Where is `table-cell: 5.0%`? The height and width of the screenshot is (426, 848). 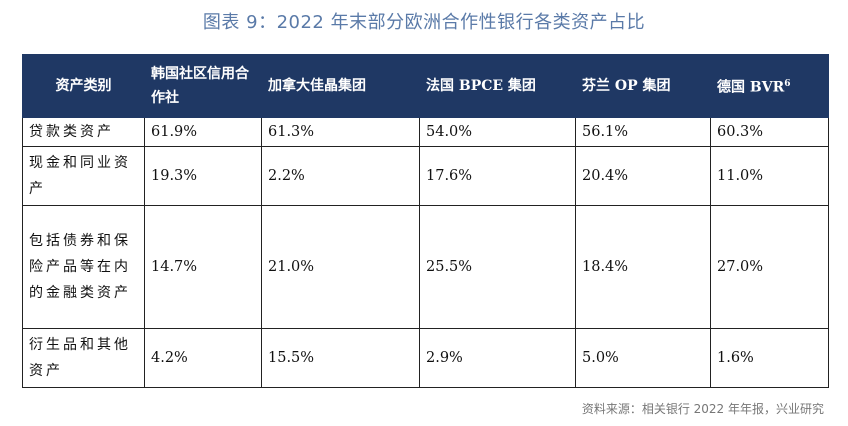
table-cell: 5.0% is located at coordinates (643, 358).